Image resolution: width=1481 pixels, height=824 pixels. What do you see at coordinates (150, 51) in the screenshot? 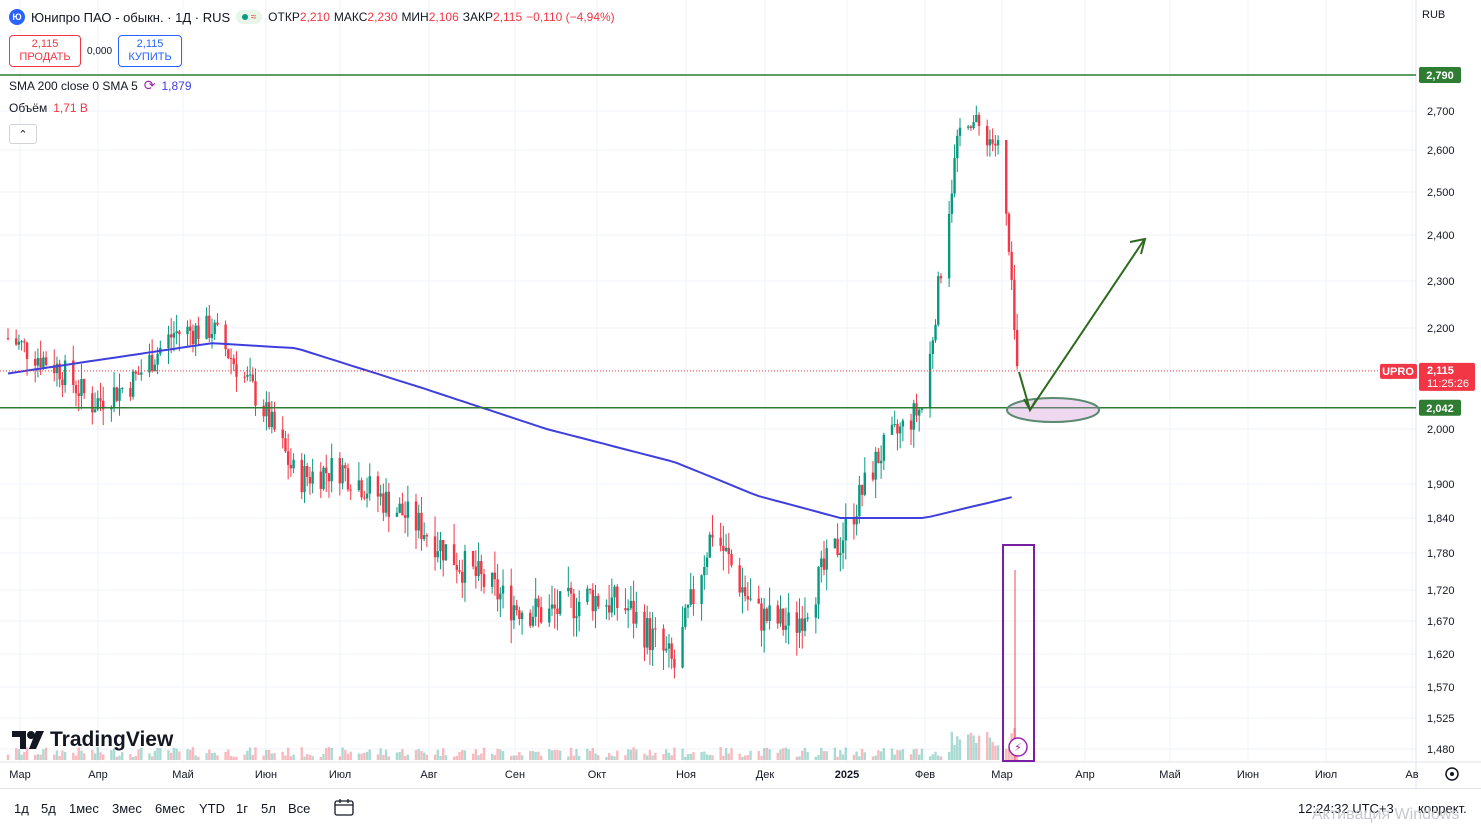
I see `buy-button: 2,115 КУПИТЬ` at bounding box center [150, 51].